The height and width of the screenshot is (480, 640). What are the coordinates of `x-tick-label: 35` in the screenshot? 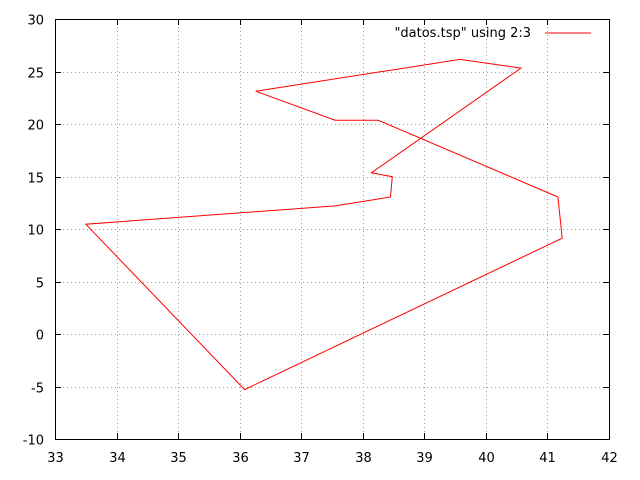 It's located at (178, 458).